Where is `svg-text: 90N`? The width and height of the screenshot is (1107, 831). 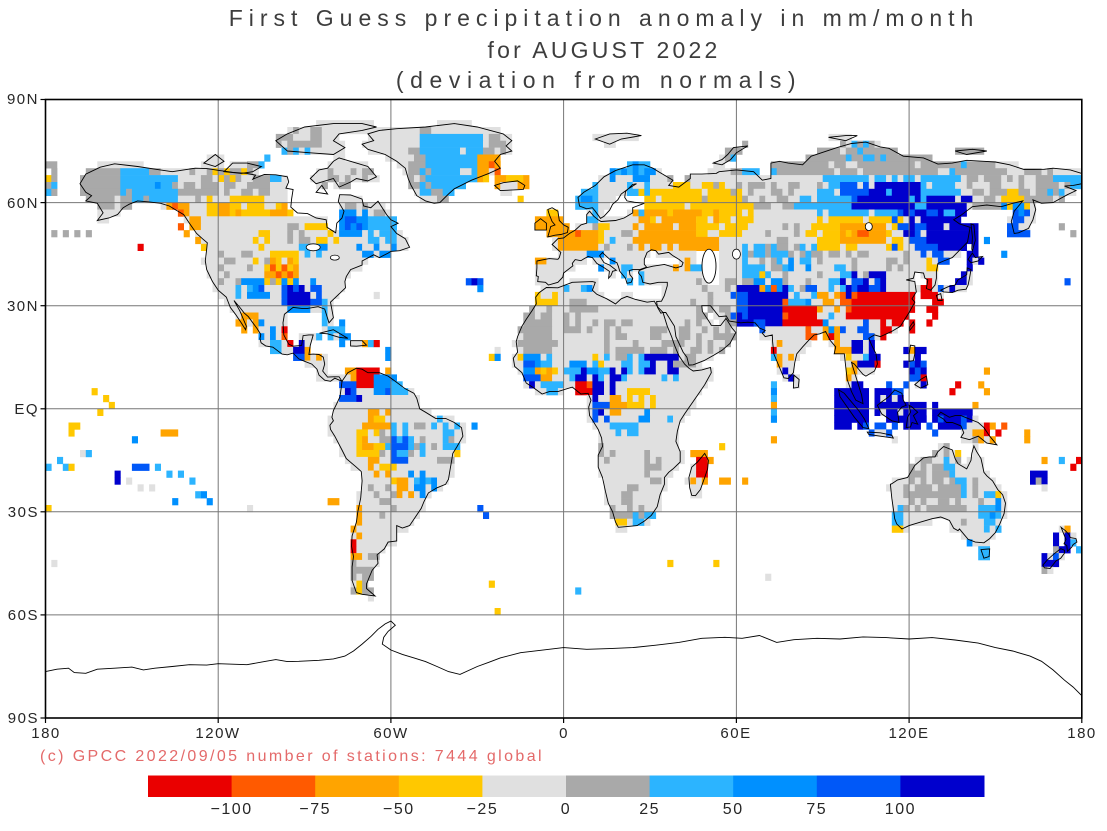 svg-text: 90N is located at coordinates (23, 99).